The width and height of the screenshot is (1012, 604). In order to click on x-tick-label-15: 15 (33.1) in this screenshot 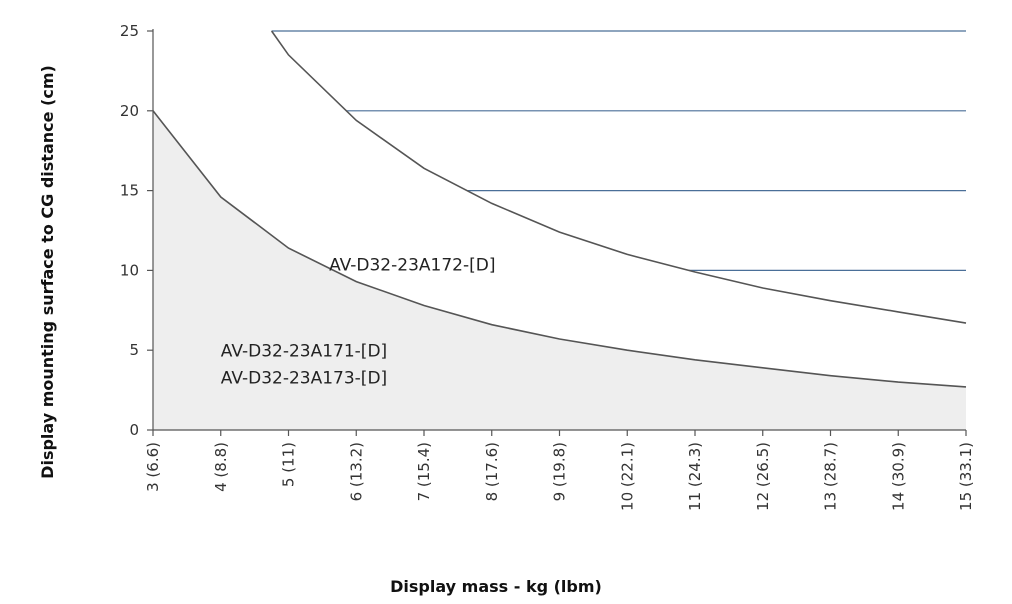, I will do `click(966, 476)`.